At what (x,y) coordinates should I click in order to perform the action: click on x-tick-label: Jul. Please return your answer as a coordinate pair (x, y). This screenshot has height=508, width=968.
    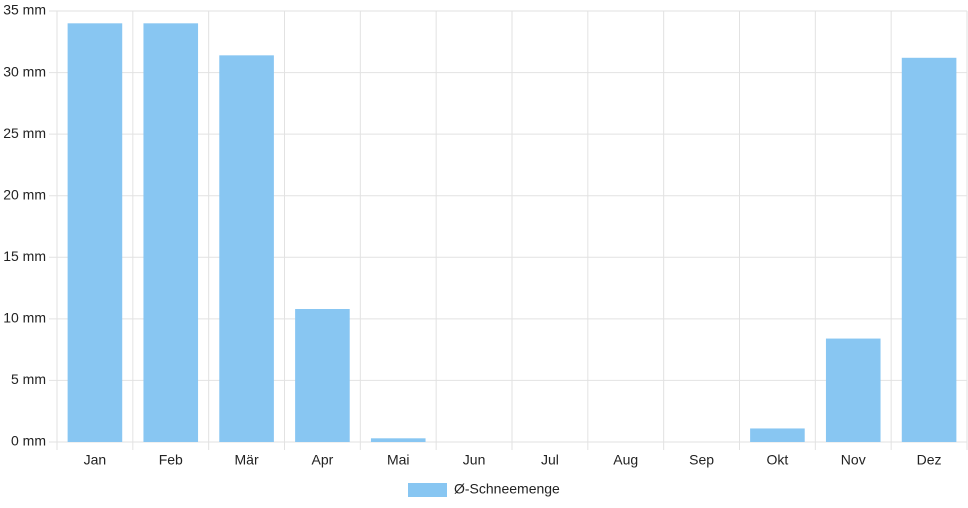
    Looking at the image, I should click on (550, 460).